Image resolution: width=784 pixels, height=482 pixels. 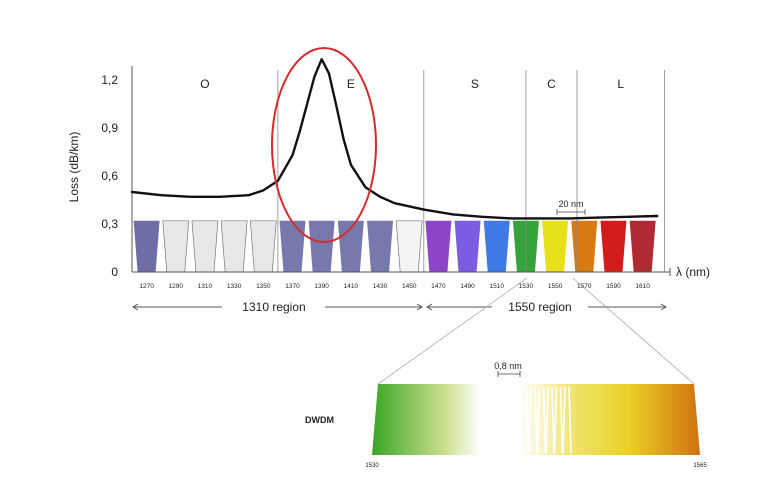 I want to click on dwdm-label: DWDM, so click(x=319, y=420).